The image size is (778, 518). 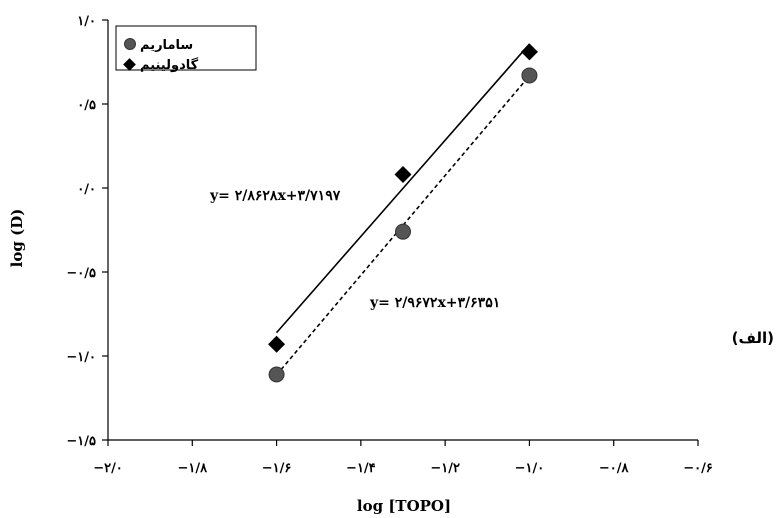 I want to click on x-ticks: −۲/۰ −۱/۸ −۱/۶ −۱/۴ −۱/۲ −۱/۰ −۰/۸ −۰/۶, so click(x=403, y=458).